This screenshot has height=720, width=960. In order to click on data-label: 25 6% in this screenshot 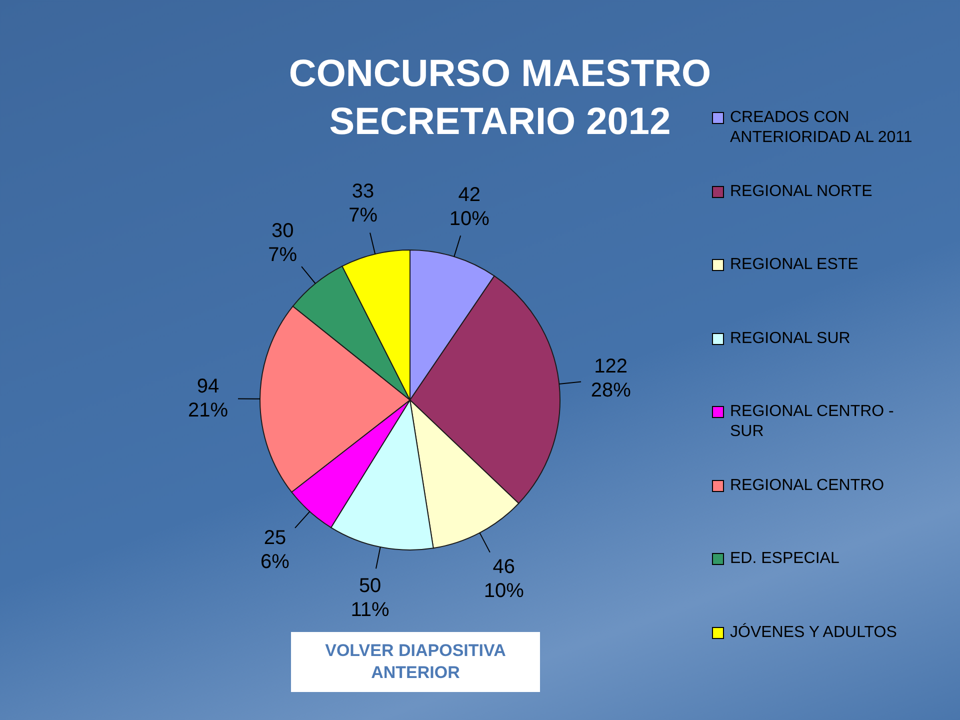, I will do `click(275, 550)`.